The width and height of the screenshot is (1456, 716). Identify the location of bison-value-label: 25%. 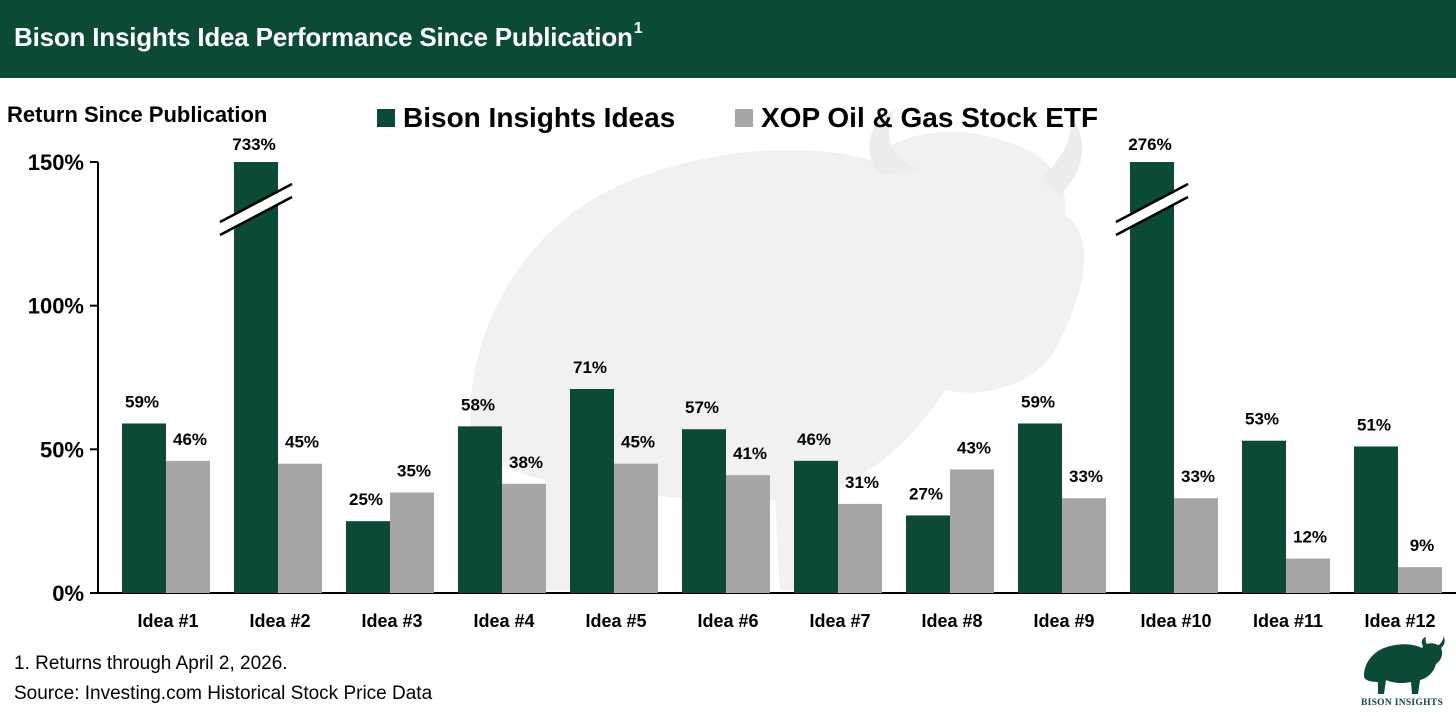
(366, 499).